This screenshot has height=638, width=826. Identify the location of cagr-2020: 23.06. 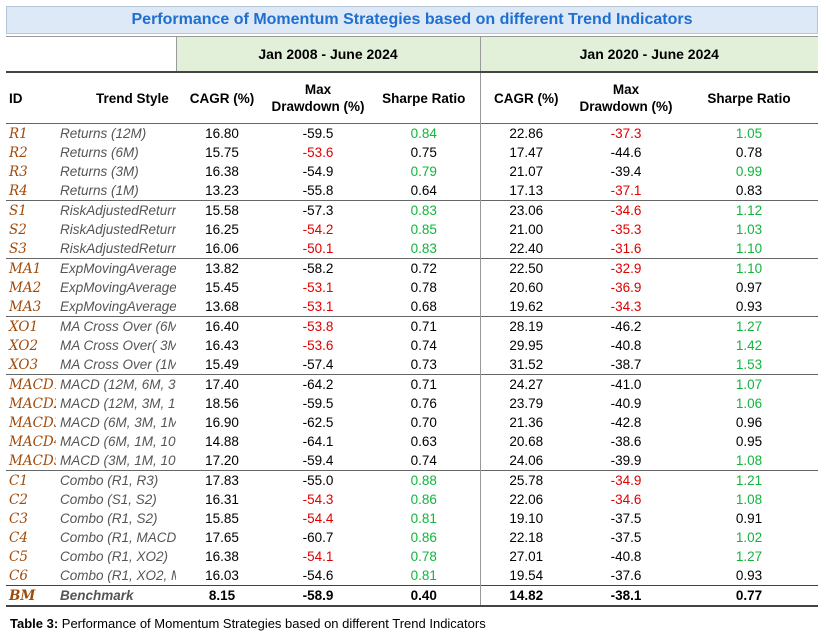
(526, 211).